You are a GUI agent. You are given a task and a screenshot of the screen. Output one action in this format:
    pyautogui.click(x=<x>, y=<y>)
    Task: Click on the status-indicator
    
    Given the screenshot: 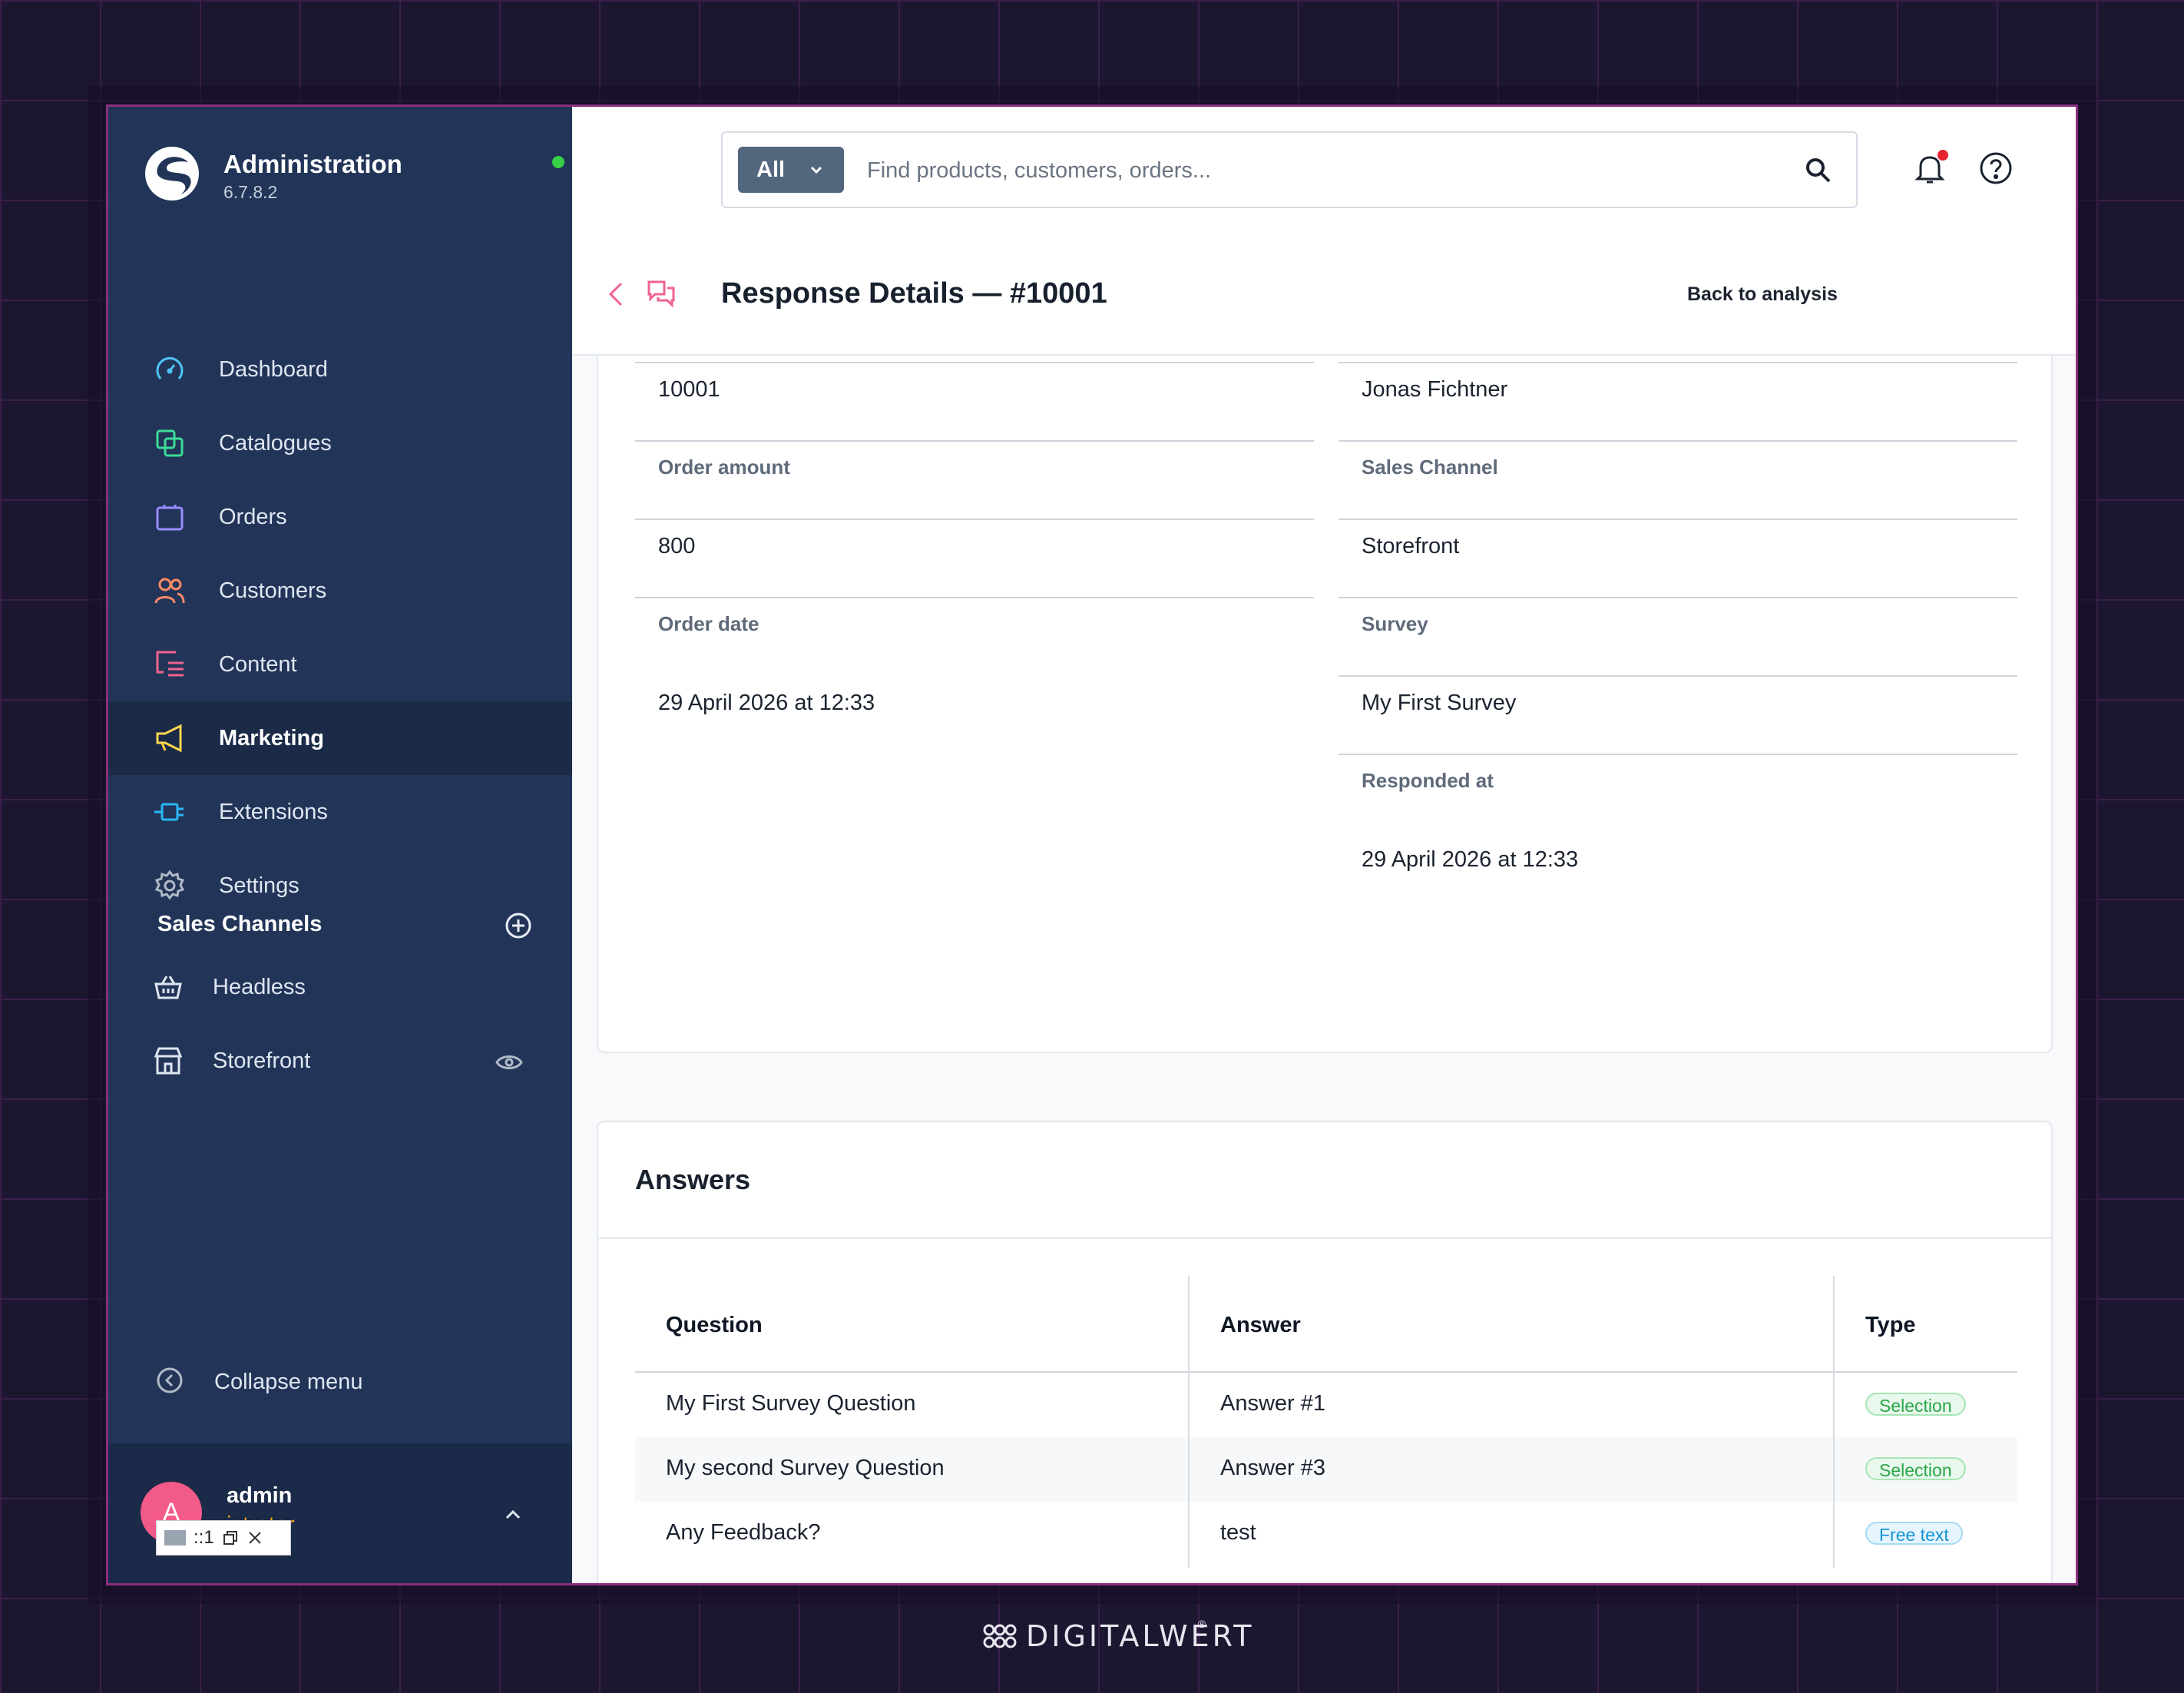 What is the action you would take?
    pyautogui.click(x=558, y=162)
    